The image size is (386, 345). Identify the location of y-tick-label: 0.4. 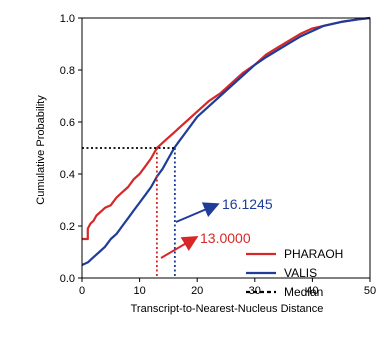
(67, 175).